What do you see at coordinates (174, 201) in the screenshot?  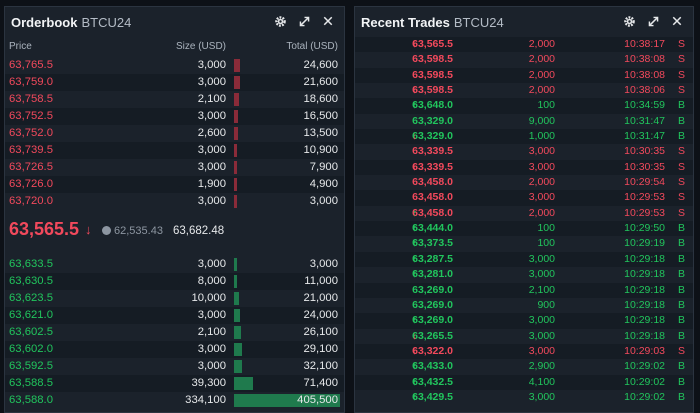 I see `ask-row: 63,720.0 3,000 3,000` at bounding box center [174, 201].